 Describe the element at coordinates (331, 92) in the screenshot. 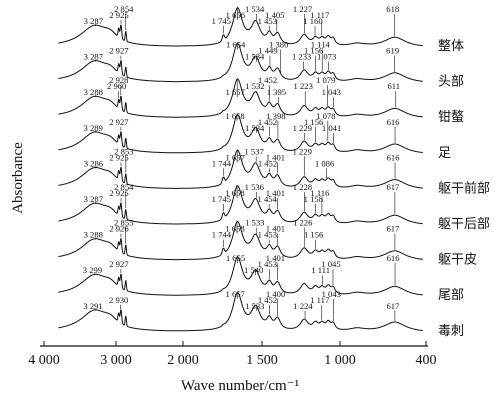

I see `peak-label: 1 043` at that location.